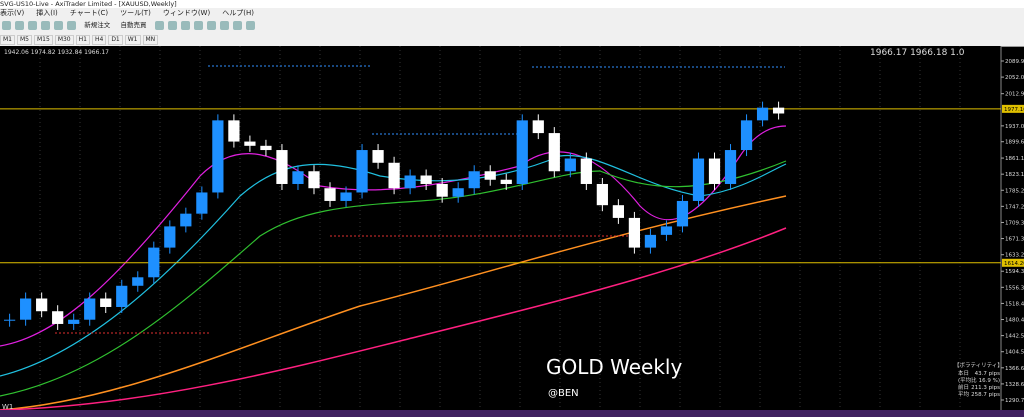 This screenshot has width=1024, height=417. What do you see at coordinates (985, 395) in the screenshot?
I see `volatility-value: 258.7 pips` at bounding box center [985, 395].